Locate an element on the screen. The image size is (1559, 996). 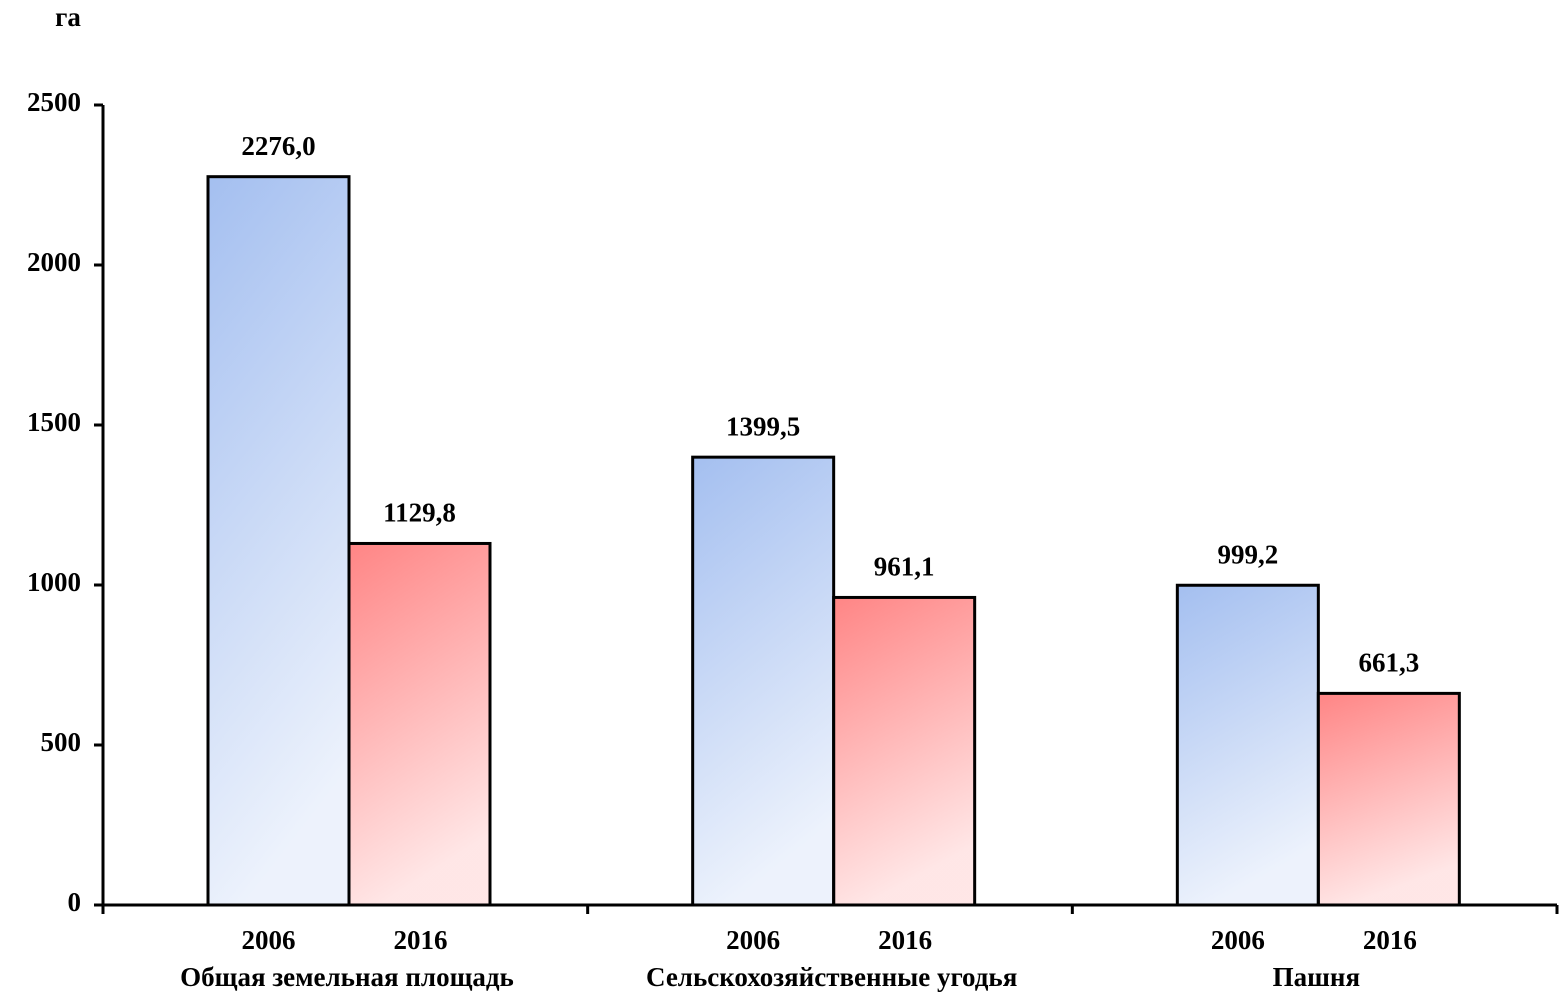
value-label: 1129,8 is located at coordinates (419, 513).